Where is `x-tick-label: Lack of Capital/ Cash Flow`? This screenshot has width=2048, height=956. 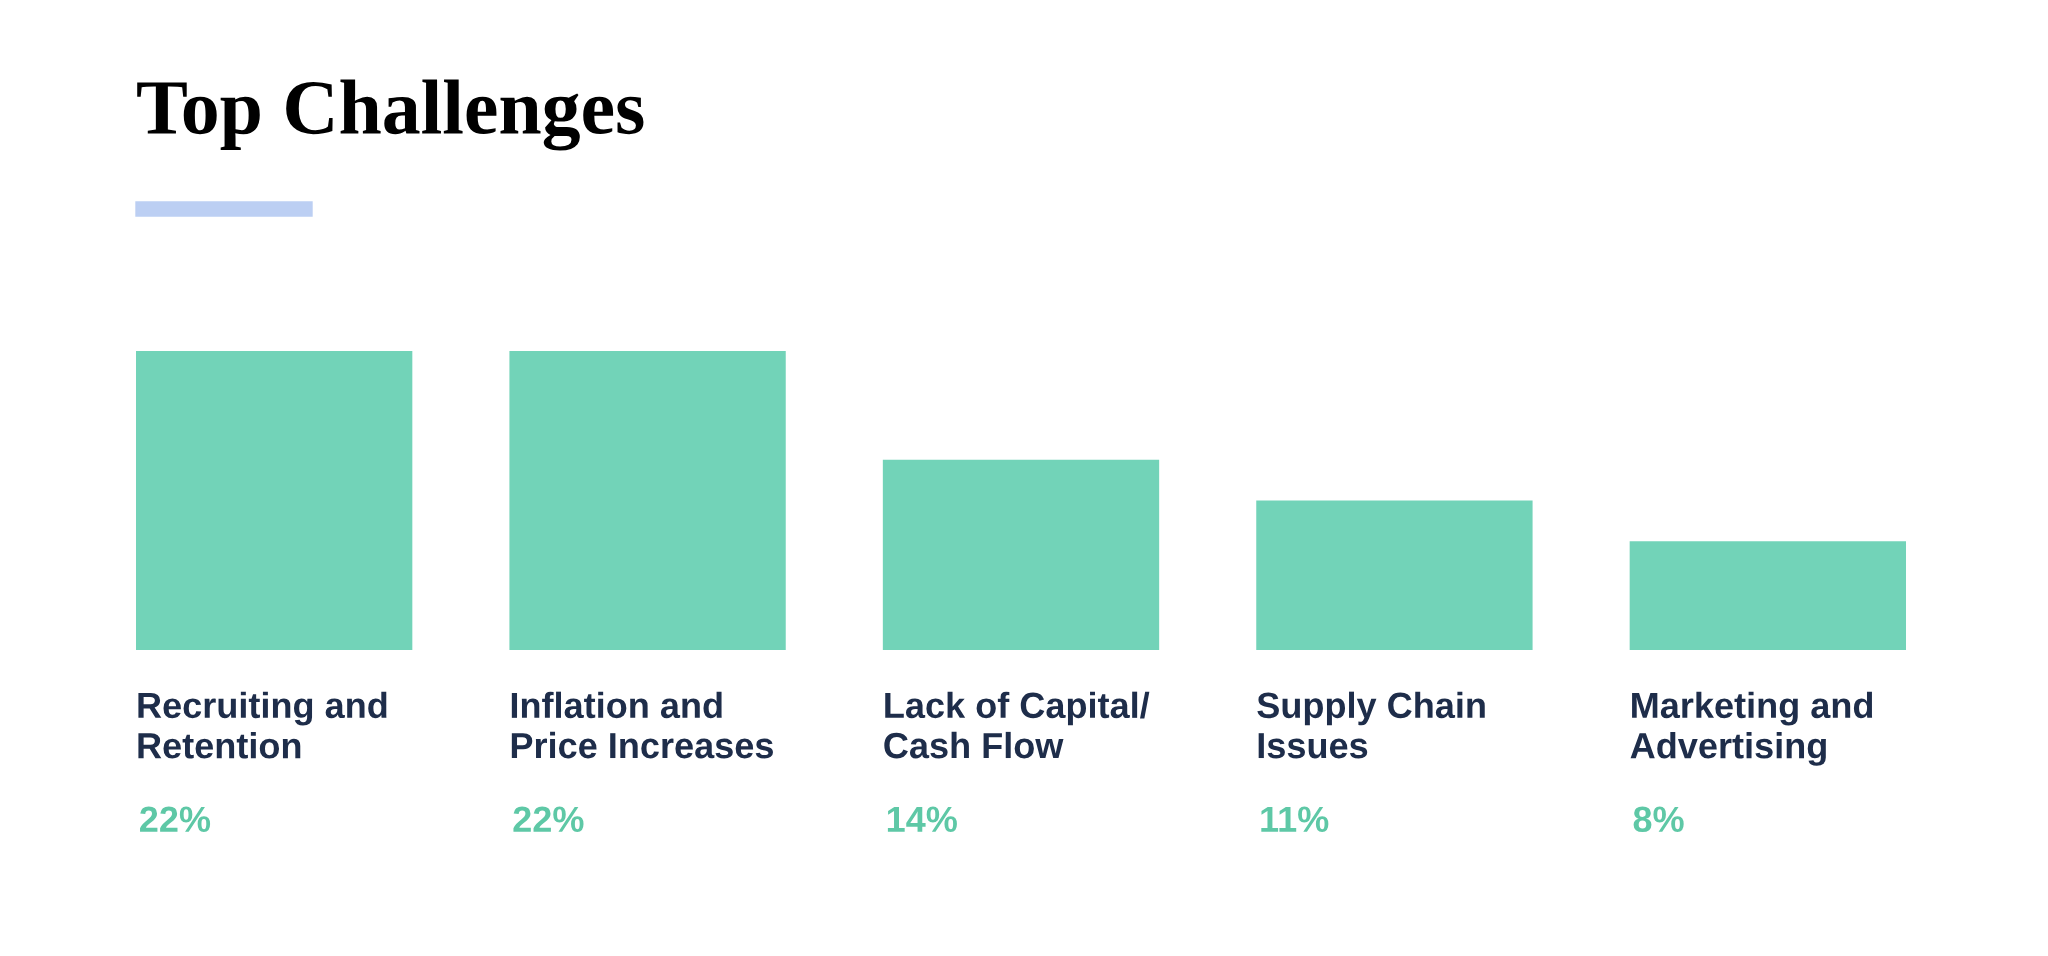
x-tick-label: Lack of Capital/ Cash Flow is located at coordinates (1017, 725).